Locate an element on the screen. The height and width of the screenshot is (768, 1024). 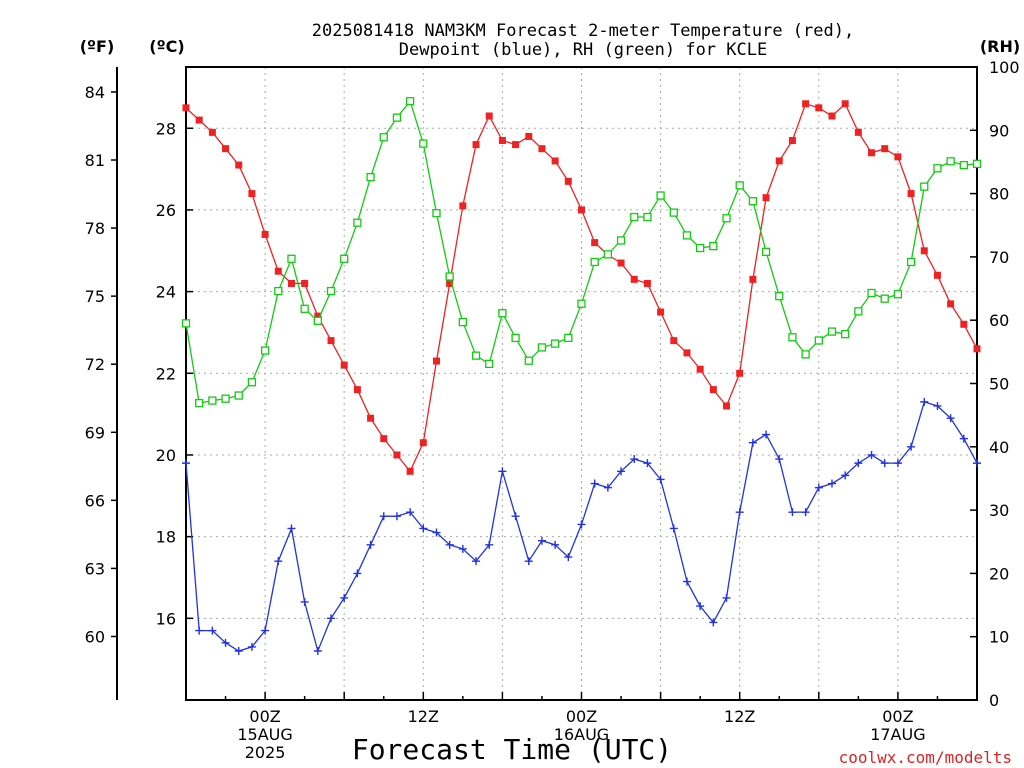
rh-tick-label: 30 is located at coordinates (999, 510).